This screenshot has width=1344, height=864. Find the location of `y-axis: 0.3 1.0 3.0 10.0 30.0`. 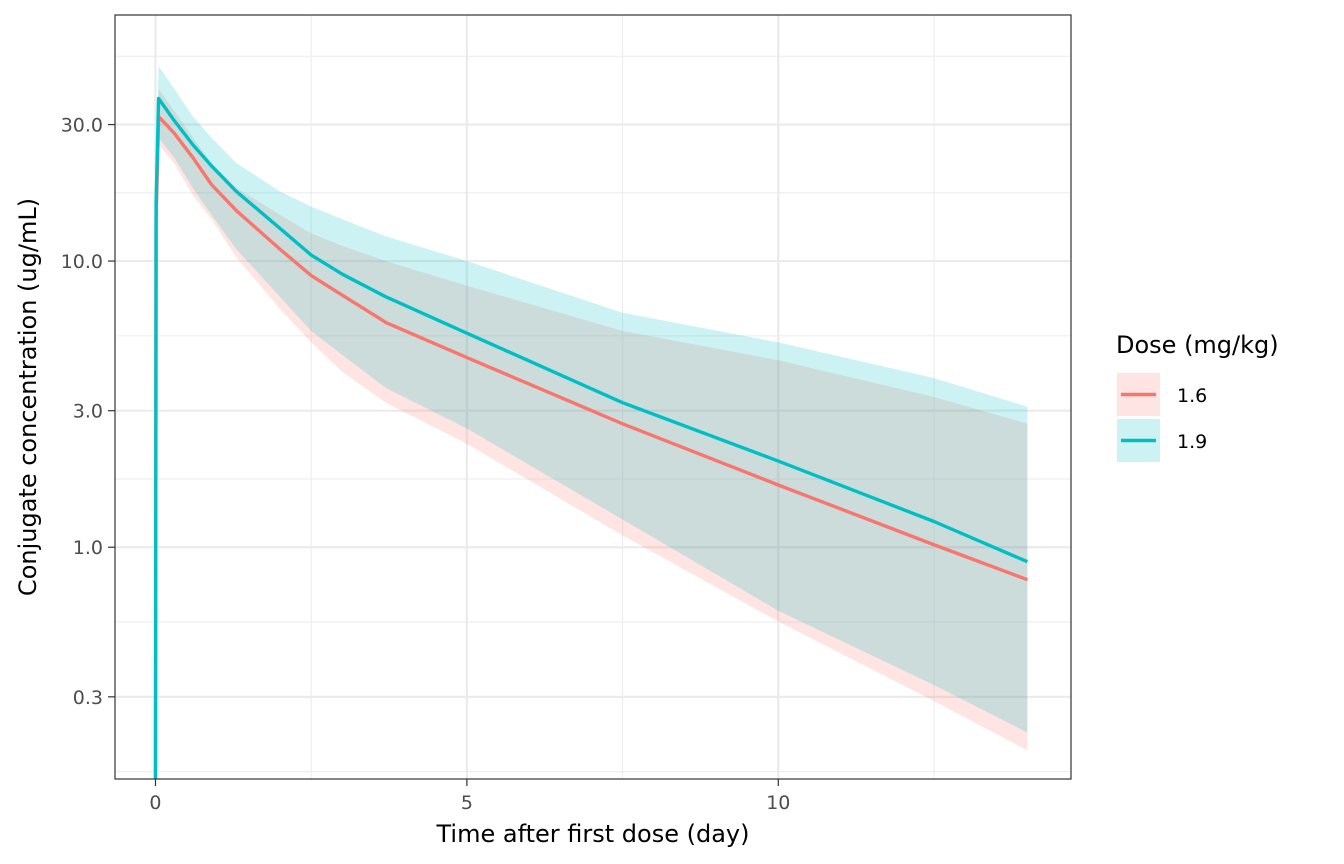

y-axis: 0.3 1.0 3.0 10.0 30.0 is located at coordinates (88, 412).